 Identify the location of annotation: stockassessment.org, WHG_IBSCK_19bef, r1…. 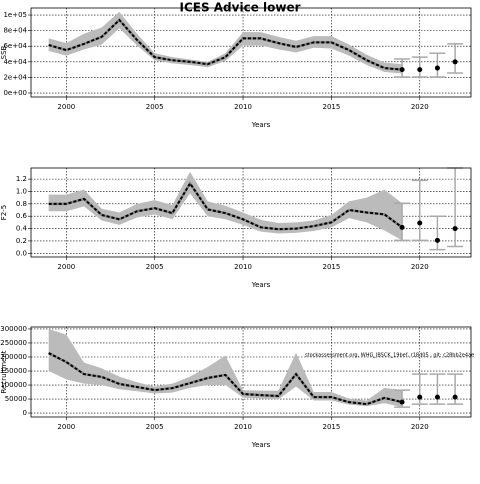
(389, 356).